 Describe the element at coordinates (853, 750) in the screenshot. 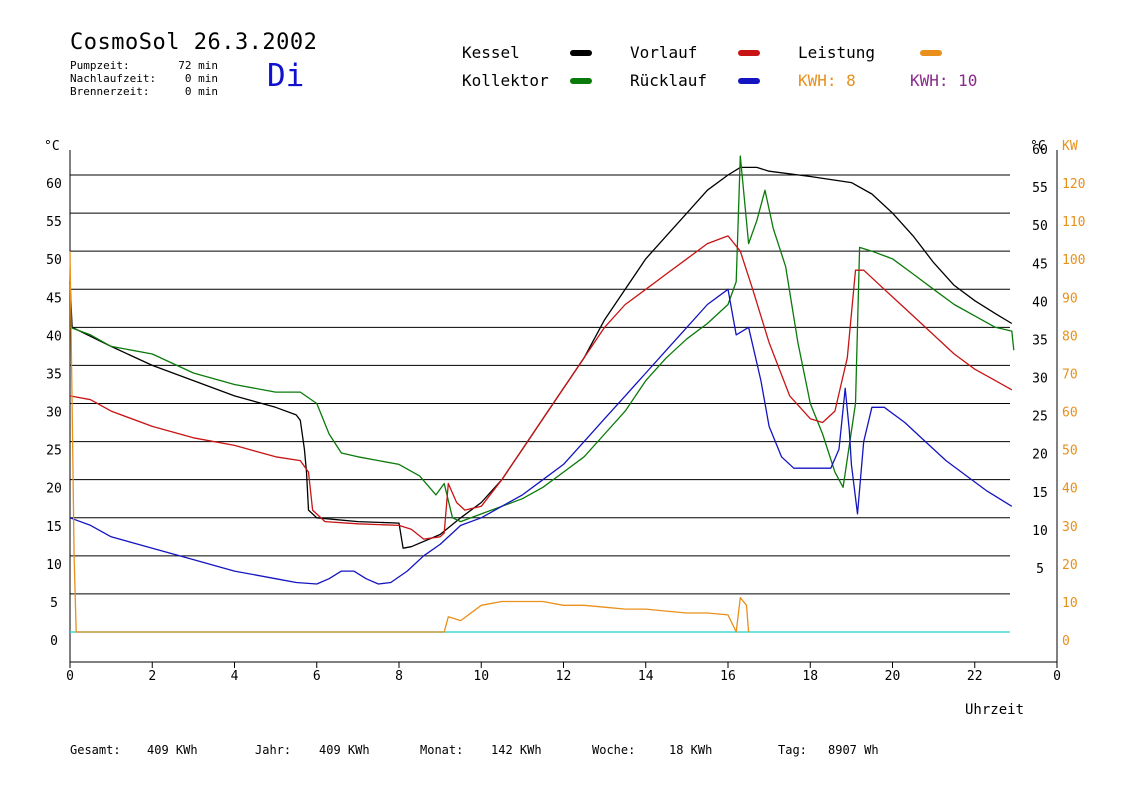

I see `footer-tag-value: 8907 Wh` at that location.